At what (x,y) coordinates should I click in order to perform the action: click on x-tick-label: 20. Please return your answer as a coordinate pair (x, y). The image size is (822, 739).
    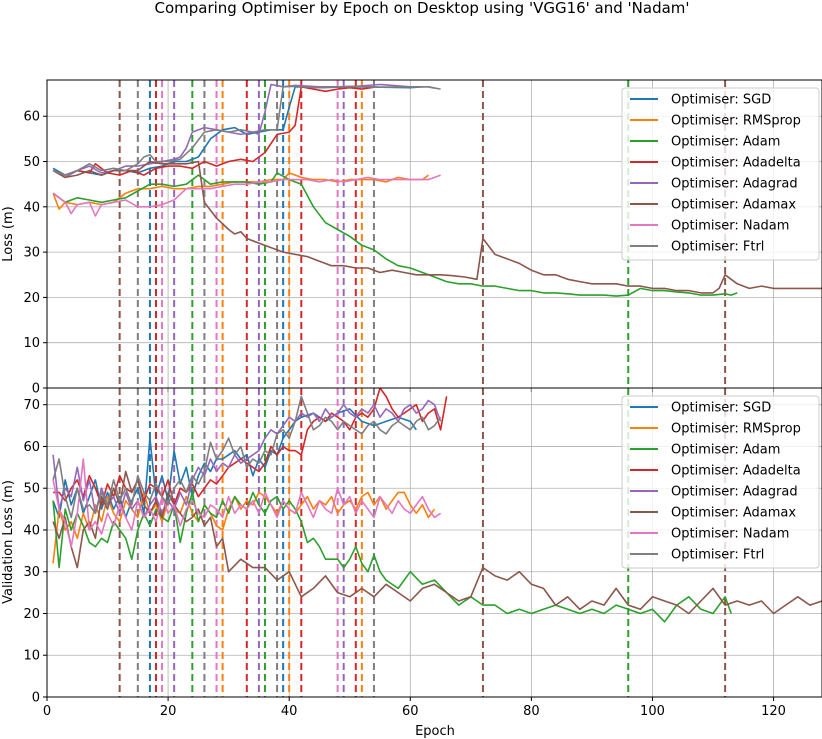
    Looking at the image, I should click on (168, 711).